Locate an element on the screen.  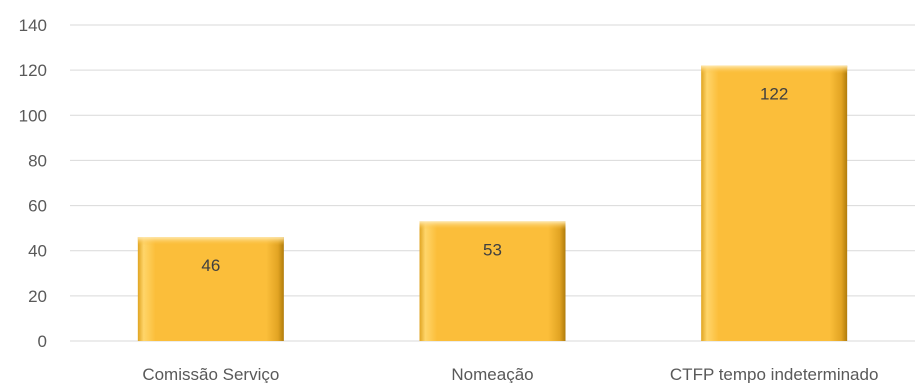
bar-group: 46 is located at coordinates (210, 289).